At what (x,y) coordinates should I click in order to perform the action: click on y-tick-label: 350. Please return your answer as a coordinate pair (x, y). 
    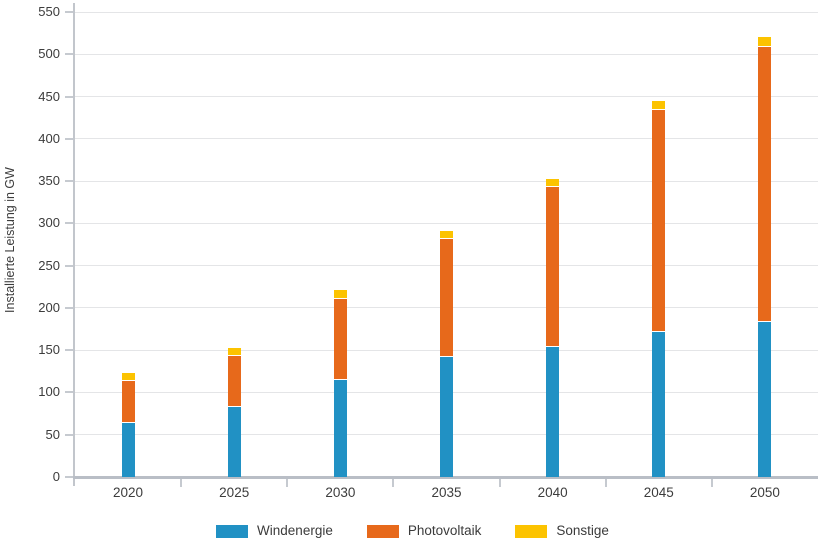
    Looking at the image, I should click on (49, 181).